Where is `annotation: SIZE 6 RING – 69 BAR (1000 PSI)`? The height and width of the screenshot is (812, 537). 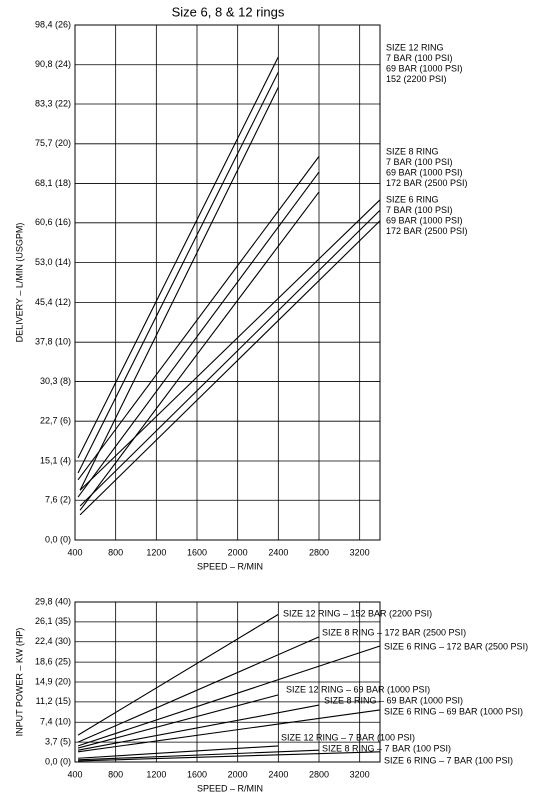
annotation: SIZE 6 RING – 69 BAR (1000 PSI) is located at coordinates (453, 711).